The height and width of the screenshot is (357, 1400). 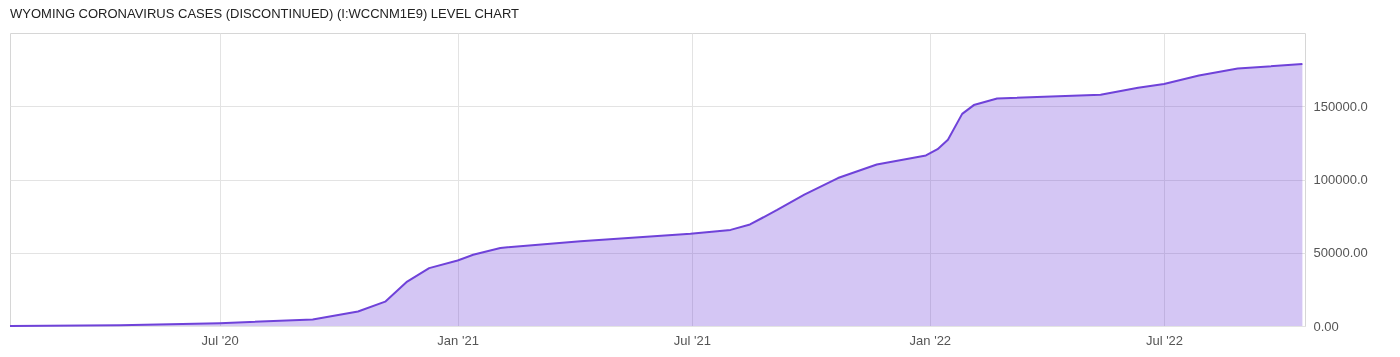 What do you see at coordinates (692, 340) in the screenshot?
I see `x-tick-label: Jul '21` at bounding box center [692, 340].